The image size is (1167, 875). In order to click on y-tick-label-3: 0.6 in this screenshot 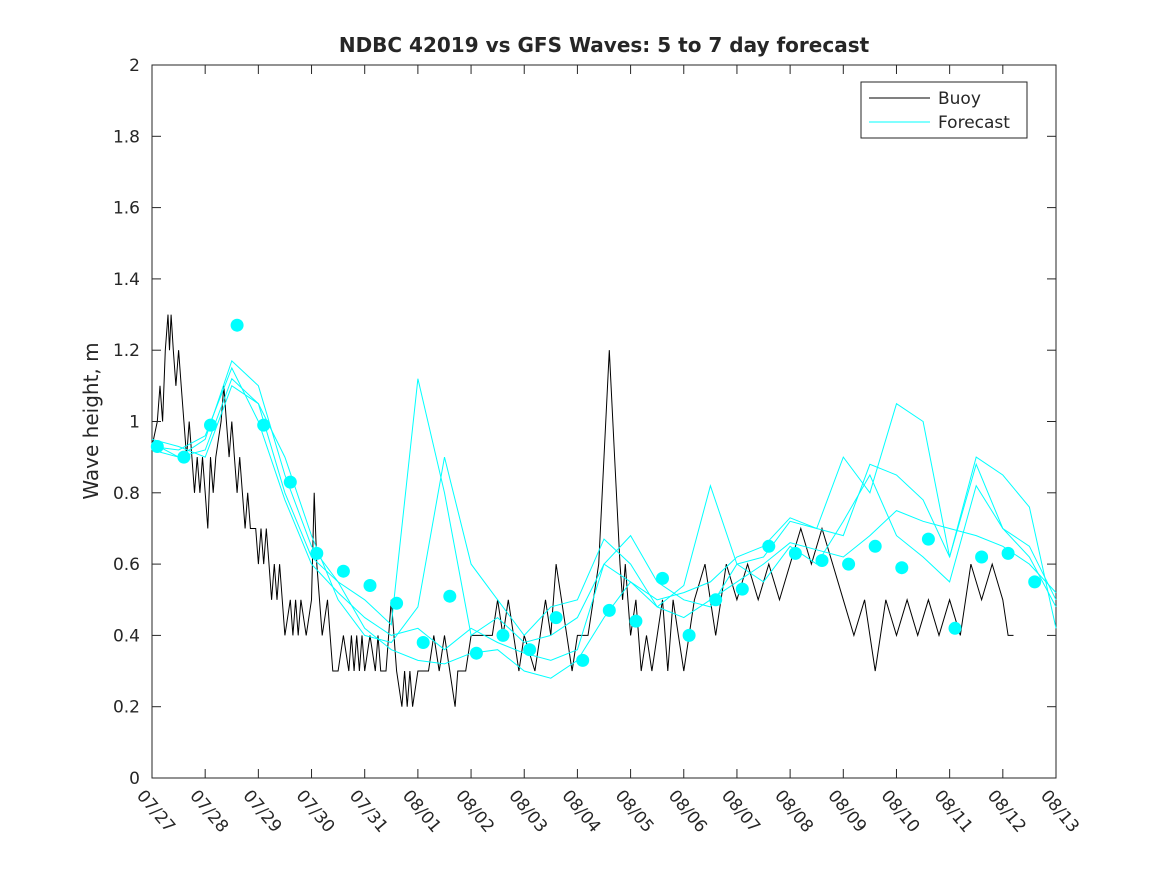, I will do `click(126, 565)`.